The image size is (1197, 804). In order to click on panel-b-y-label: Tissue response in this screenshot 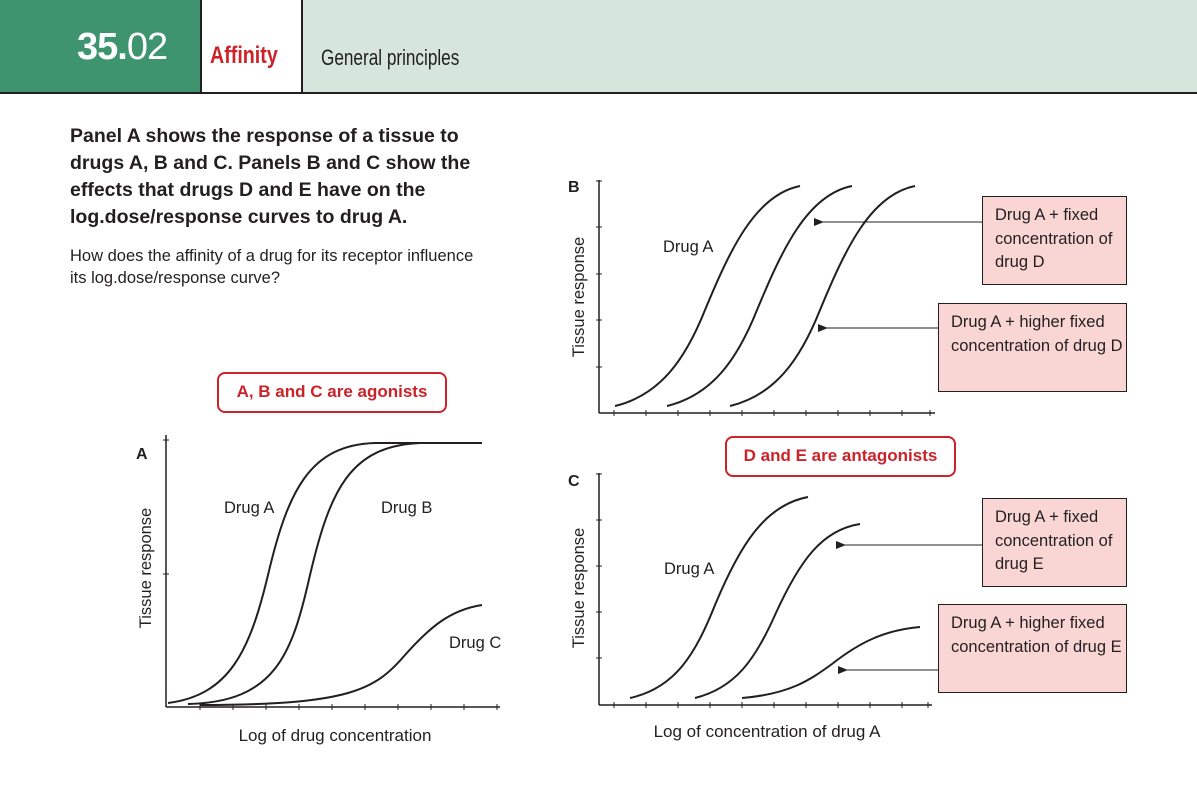, I will do `click(579, 297)`.